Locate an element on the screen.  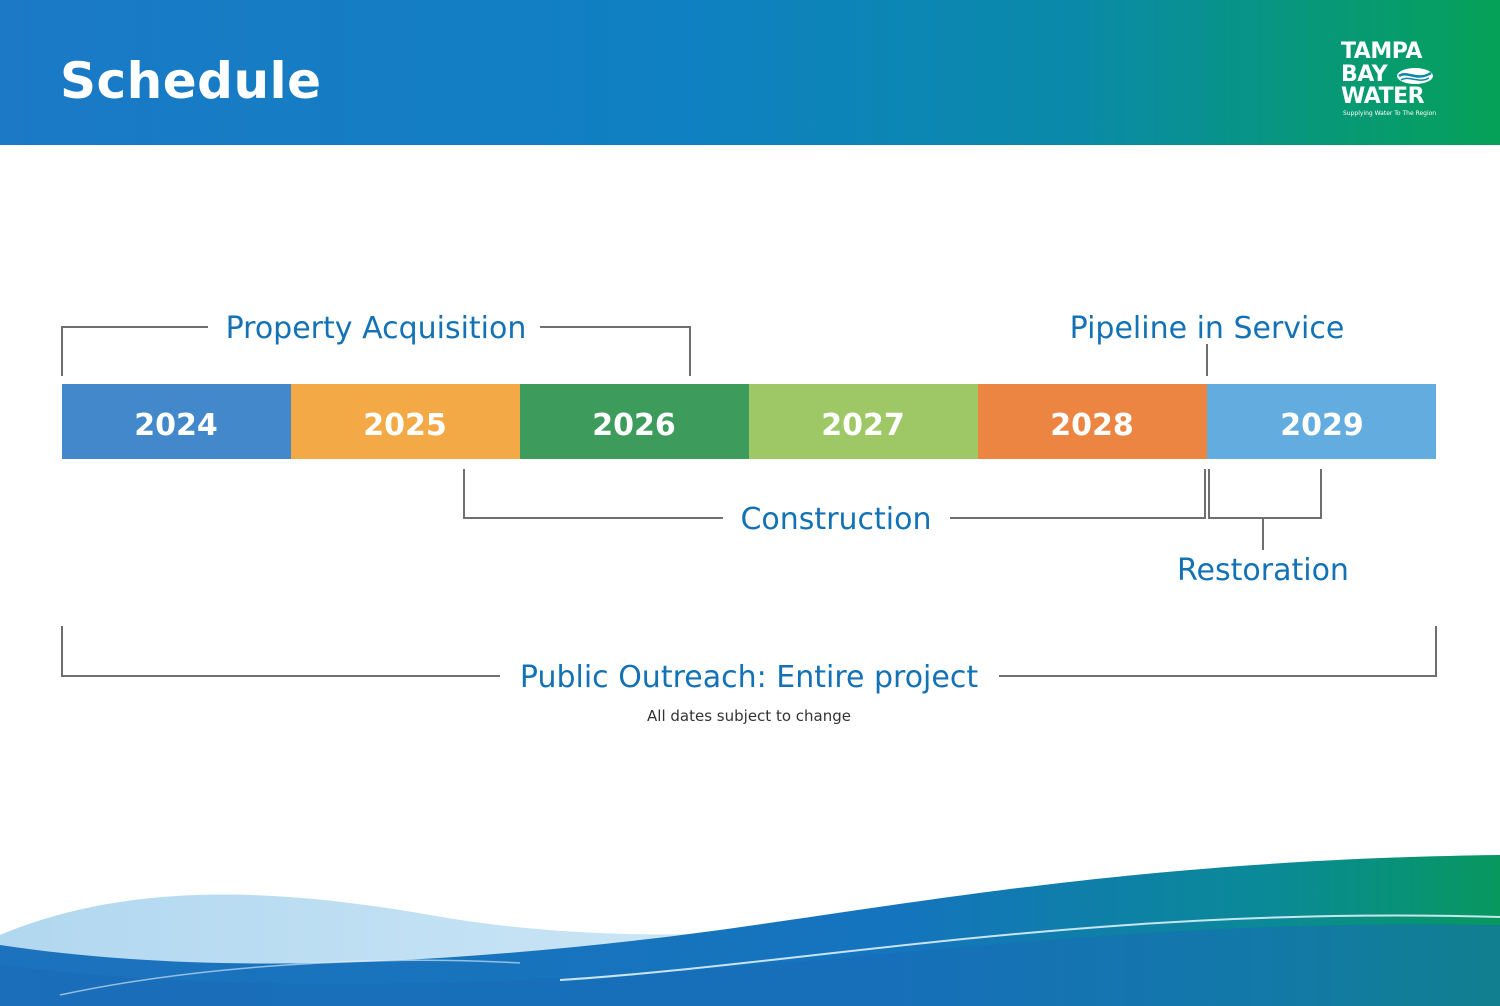
svg-text: 2025 is located at coordinates (405, 425).